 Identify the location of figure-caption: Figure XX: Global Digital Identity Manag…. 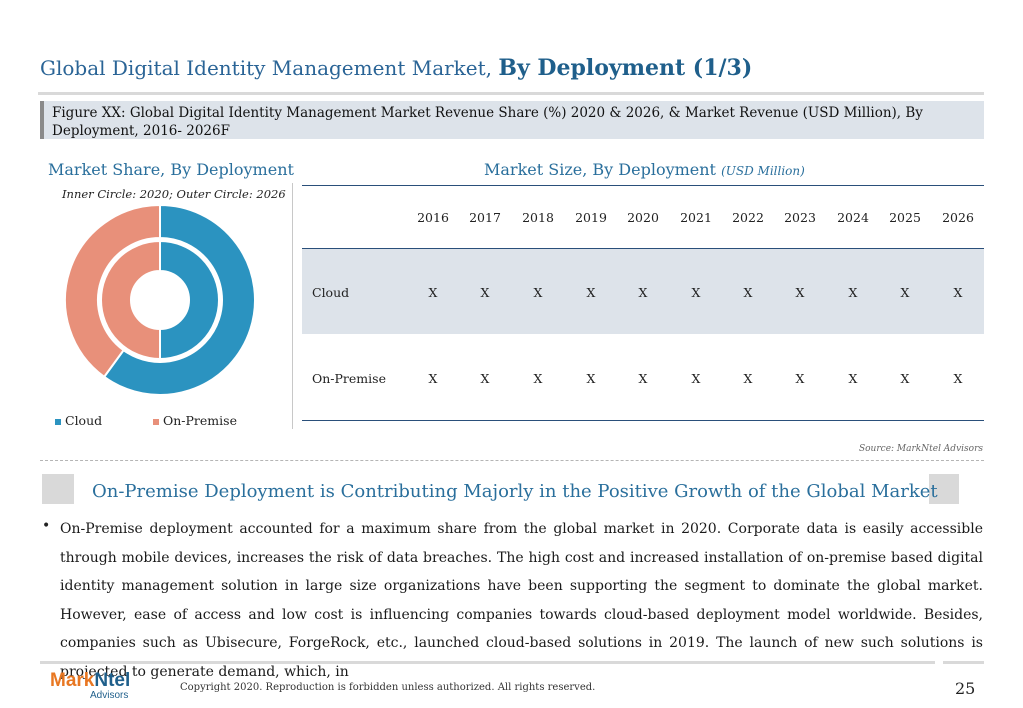
(487, 122).